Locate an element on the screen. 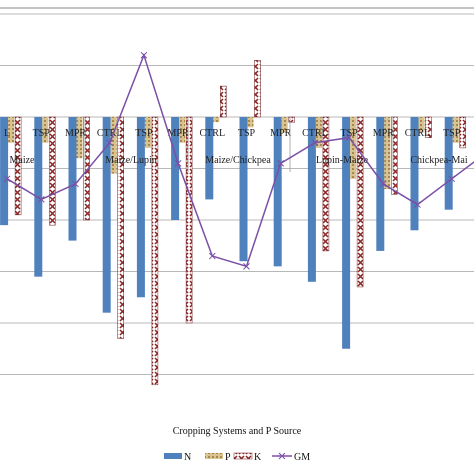 The height and width of the screenshot is (474, 474). legend-item: P is located at coordinates (218, 457).